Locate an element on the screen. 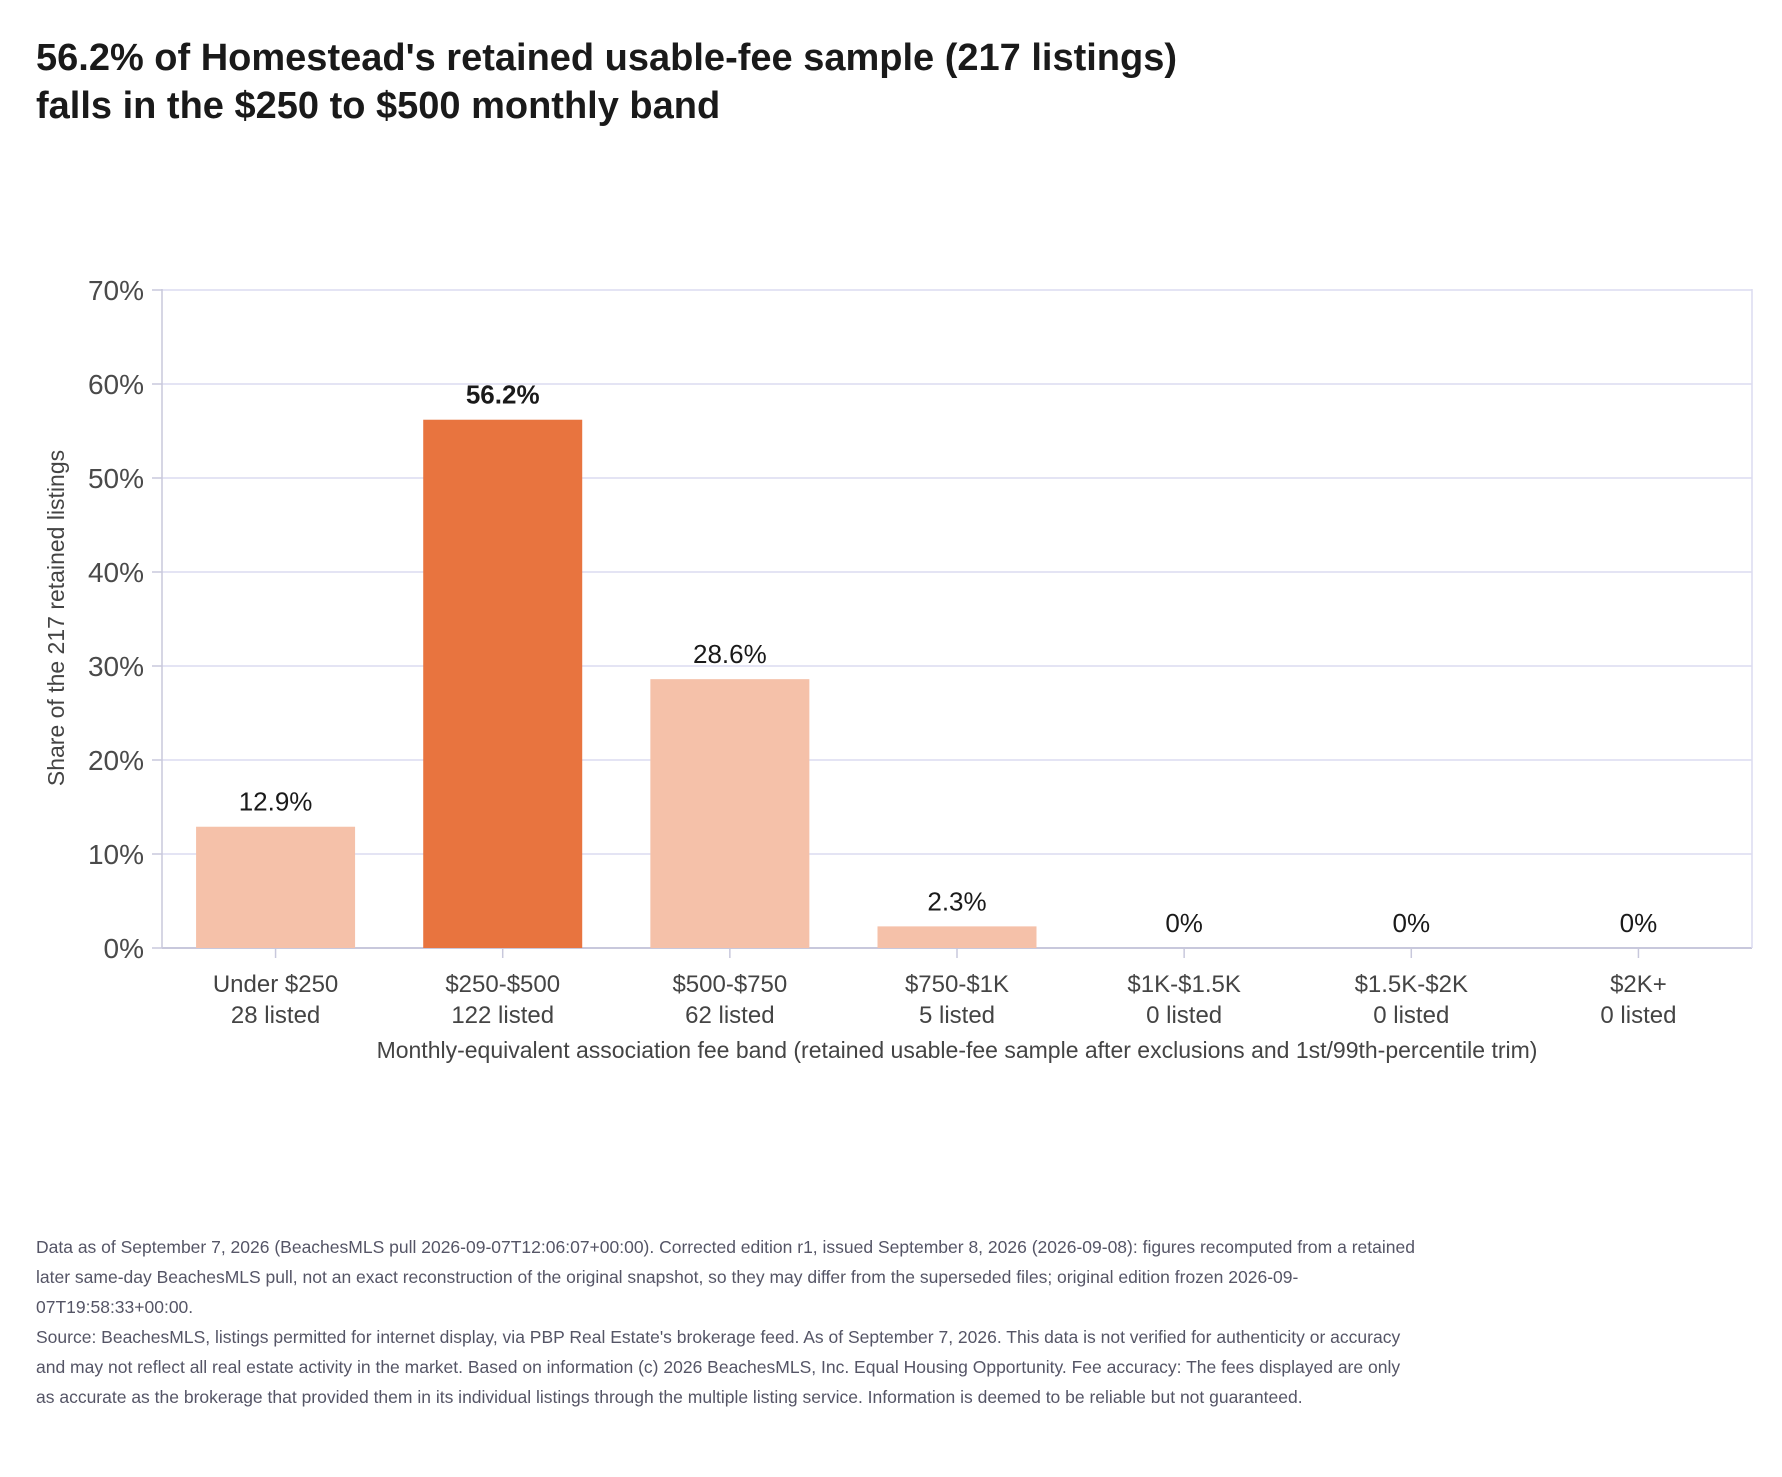 Image resolution: width=1782 pixels, height=1477 pixels. y-tick-label: 50% is located at coordinates (116, 478).